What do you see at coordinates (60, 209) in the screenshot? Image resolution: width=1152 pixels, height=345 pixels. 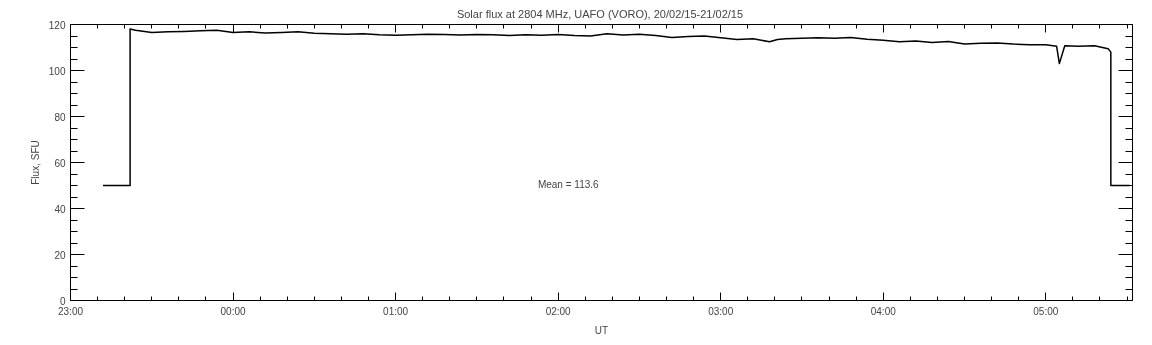 I see `y-tick-label: 40` at bounding box center [60, 209].